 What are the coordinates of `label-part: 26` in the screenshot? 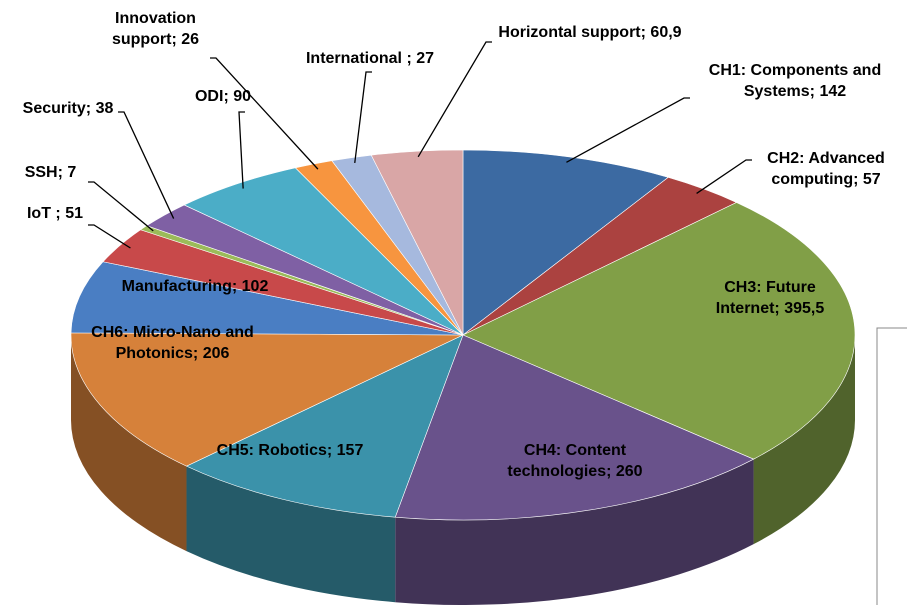 It's located at (190, 39).